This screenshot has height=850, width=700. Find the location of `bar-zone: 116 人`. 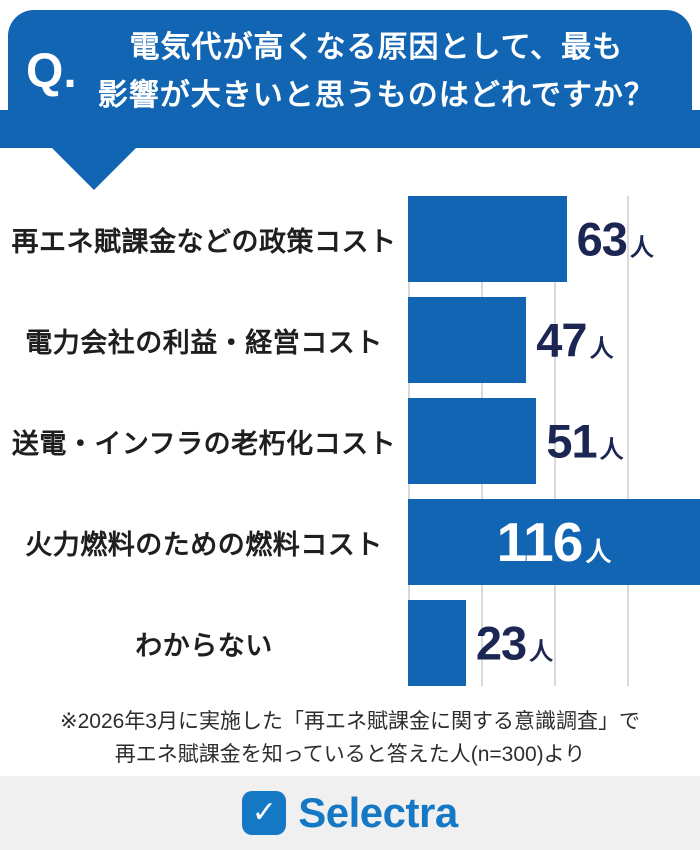

bar-zone: 116 人 is located at coordinates (554, 542).